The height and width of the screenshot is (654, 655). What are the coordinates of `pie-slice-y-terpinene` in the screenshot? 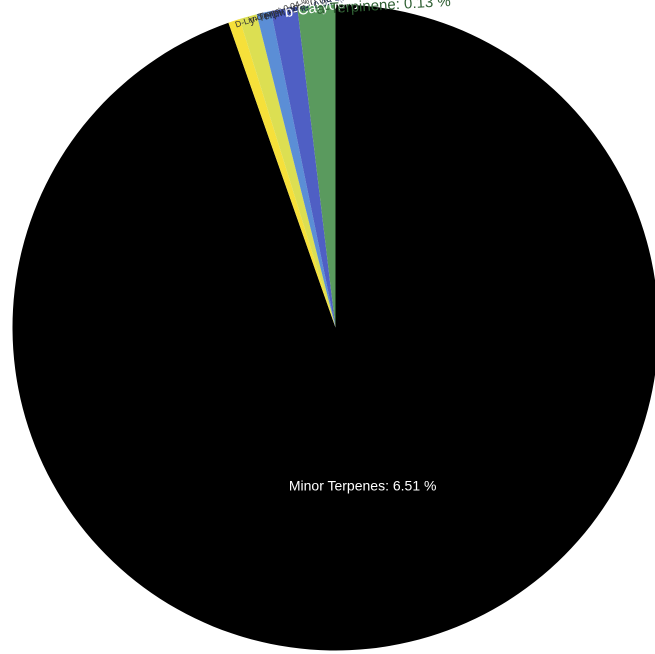 It's located at (287, 171).